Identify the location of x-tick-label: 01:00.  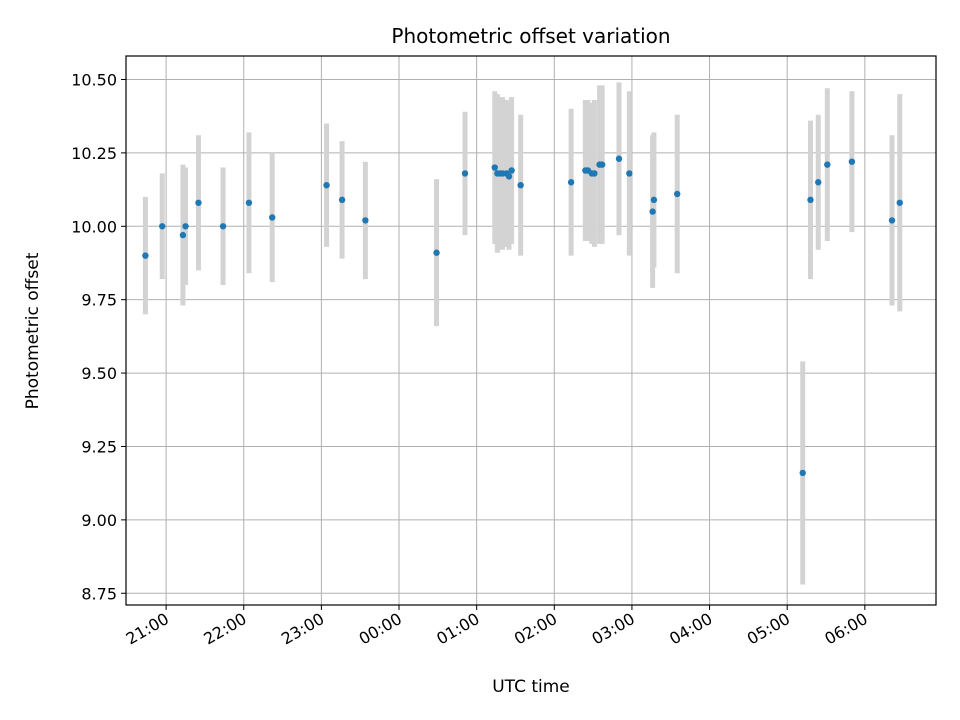
(457, 629).